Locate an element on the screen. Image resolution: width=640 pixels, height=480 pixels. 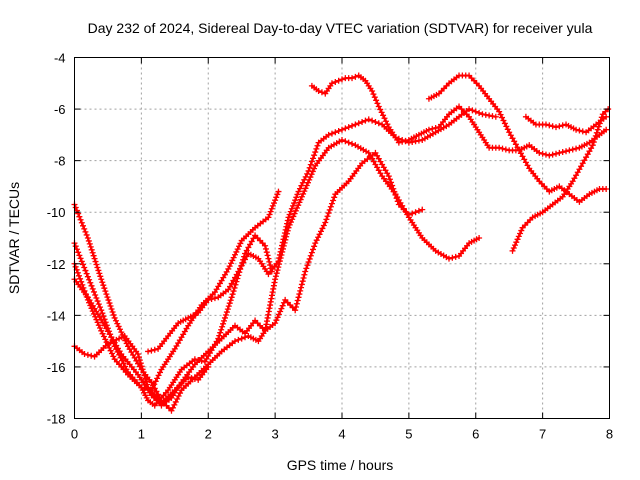
x-tick-label: 5 is located at coordinates (408, 434).